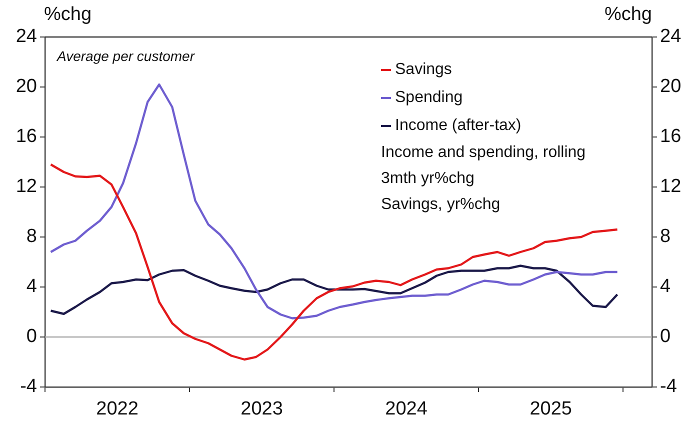 The height and width of the screenshot is (437, 688). What do you see at coordinates (671, 137) in the screenshot?
I see `y2-tick-label: 16` at bounding box center [671, 137].